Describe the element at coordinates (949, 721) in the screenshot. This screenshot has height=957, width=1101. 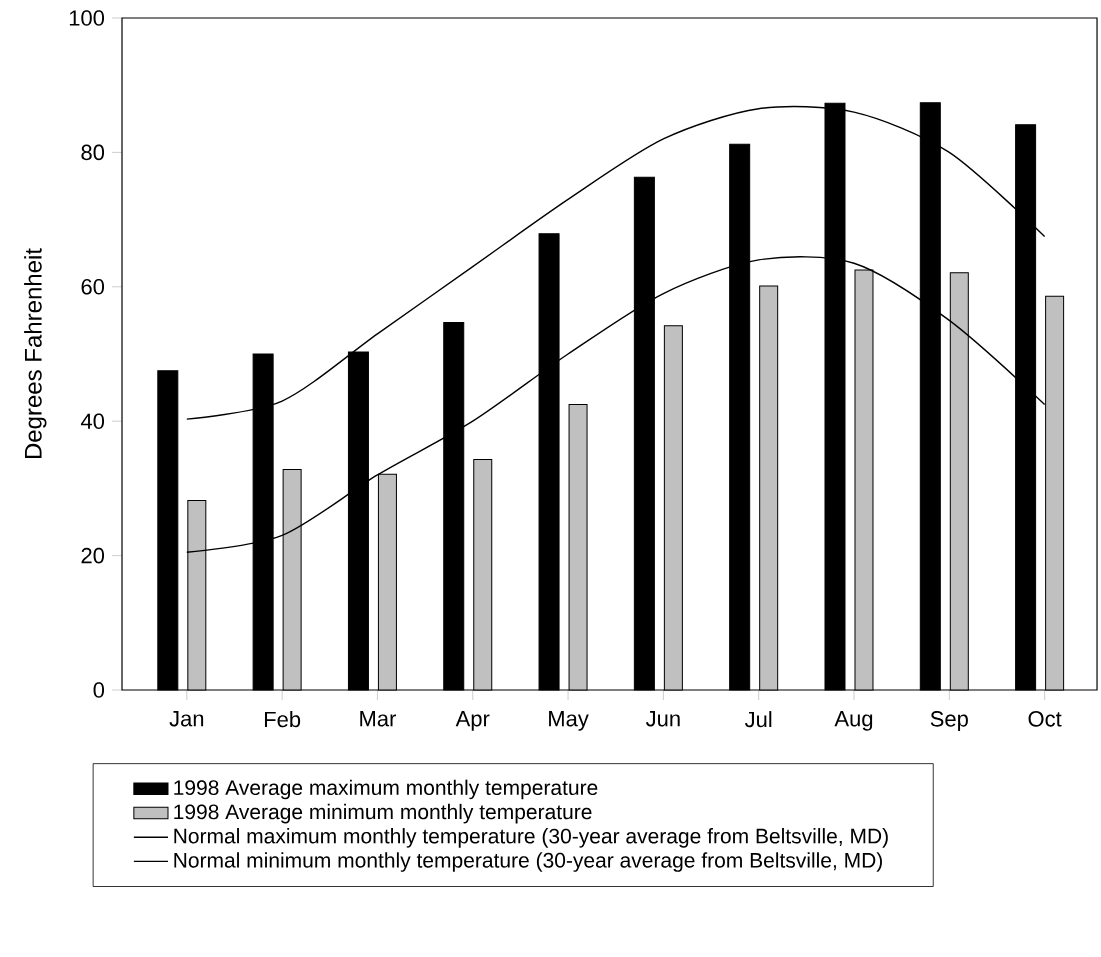
I see `x-tick-label: Sep` at that location.